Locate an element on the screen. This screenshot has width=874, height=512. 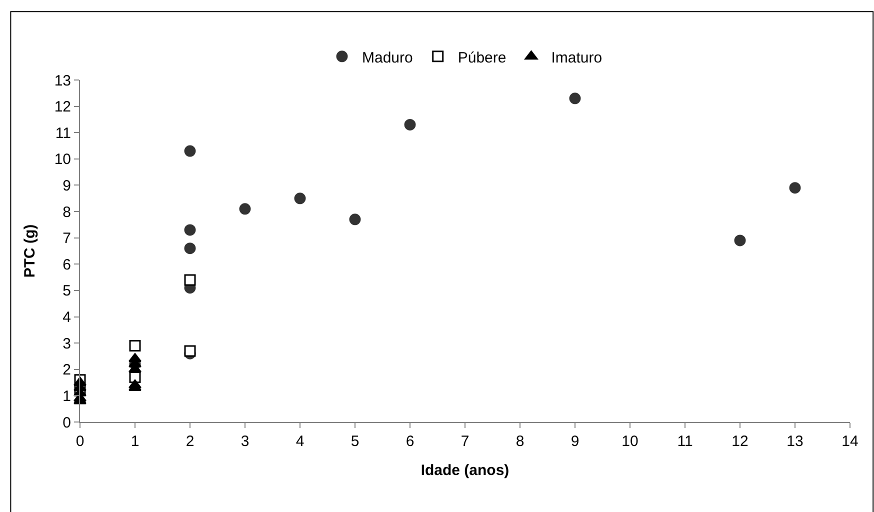
y-axis-title: PTC (g) is located at coordinates (30, 251).